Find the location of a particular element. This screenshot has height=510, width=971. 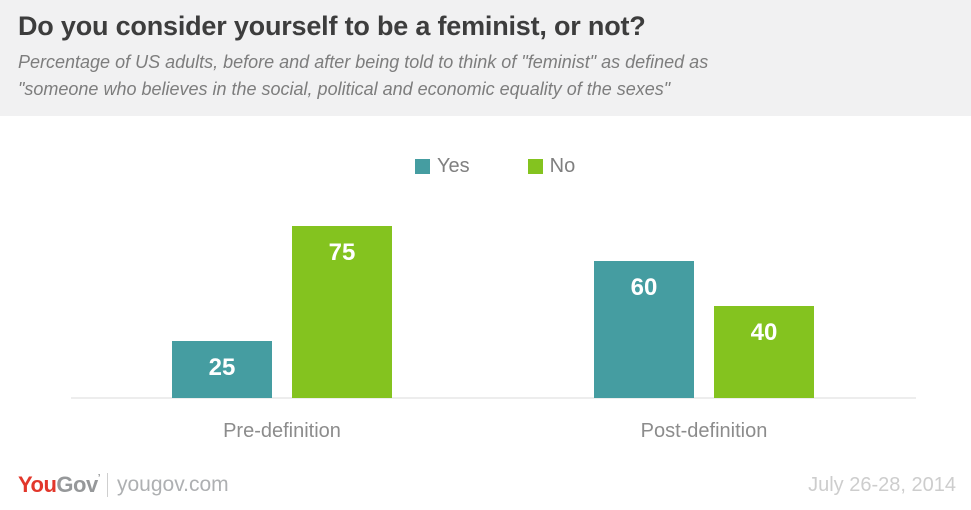

bar-value-label: 25 is located at coordinates (222, 367).